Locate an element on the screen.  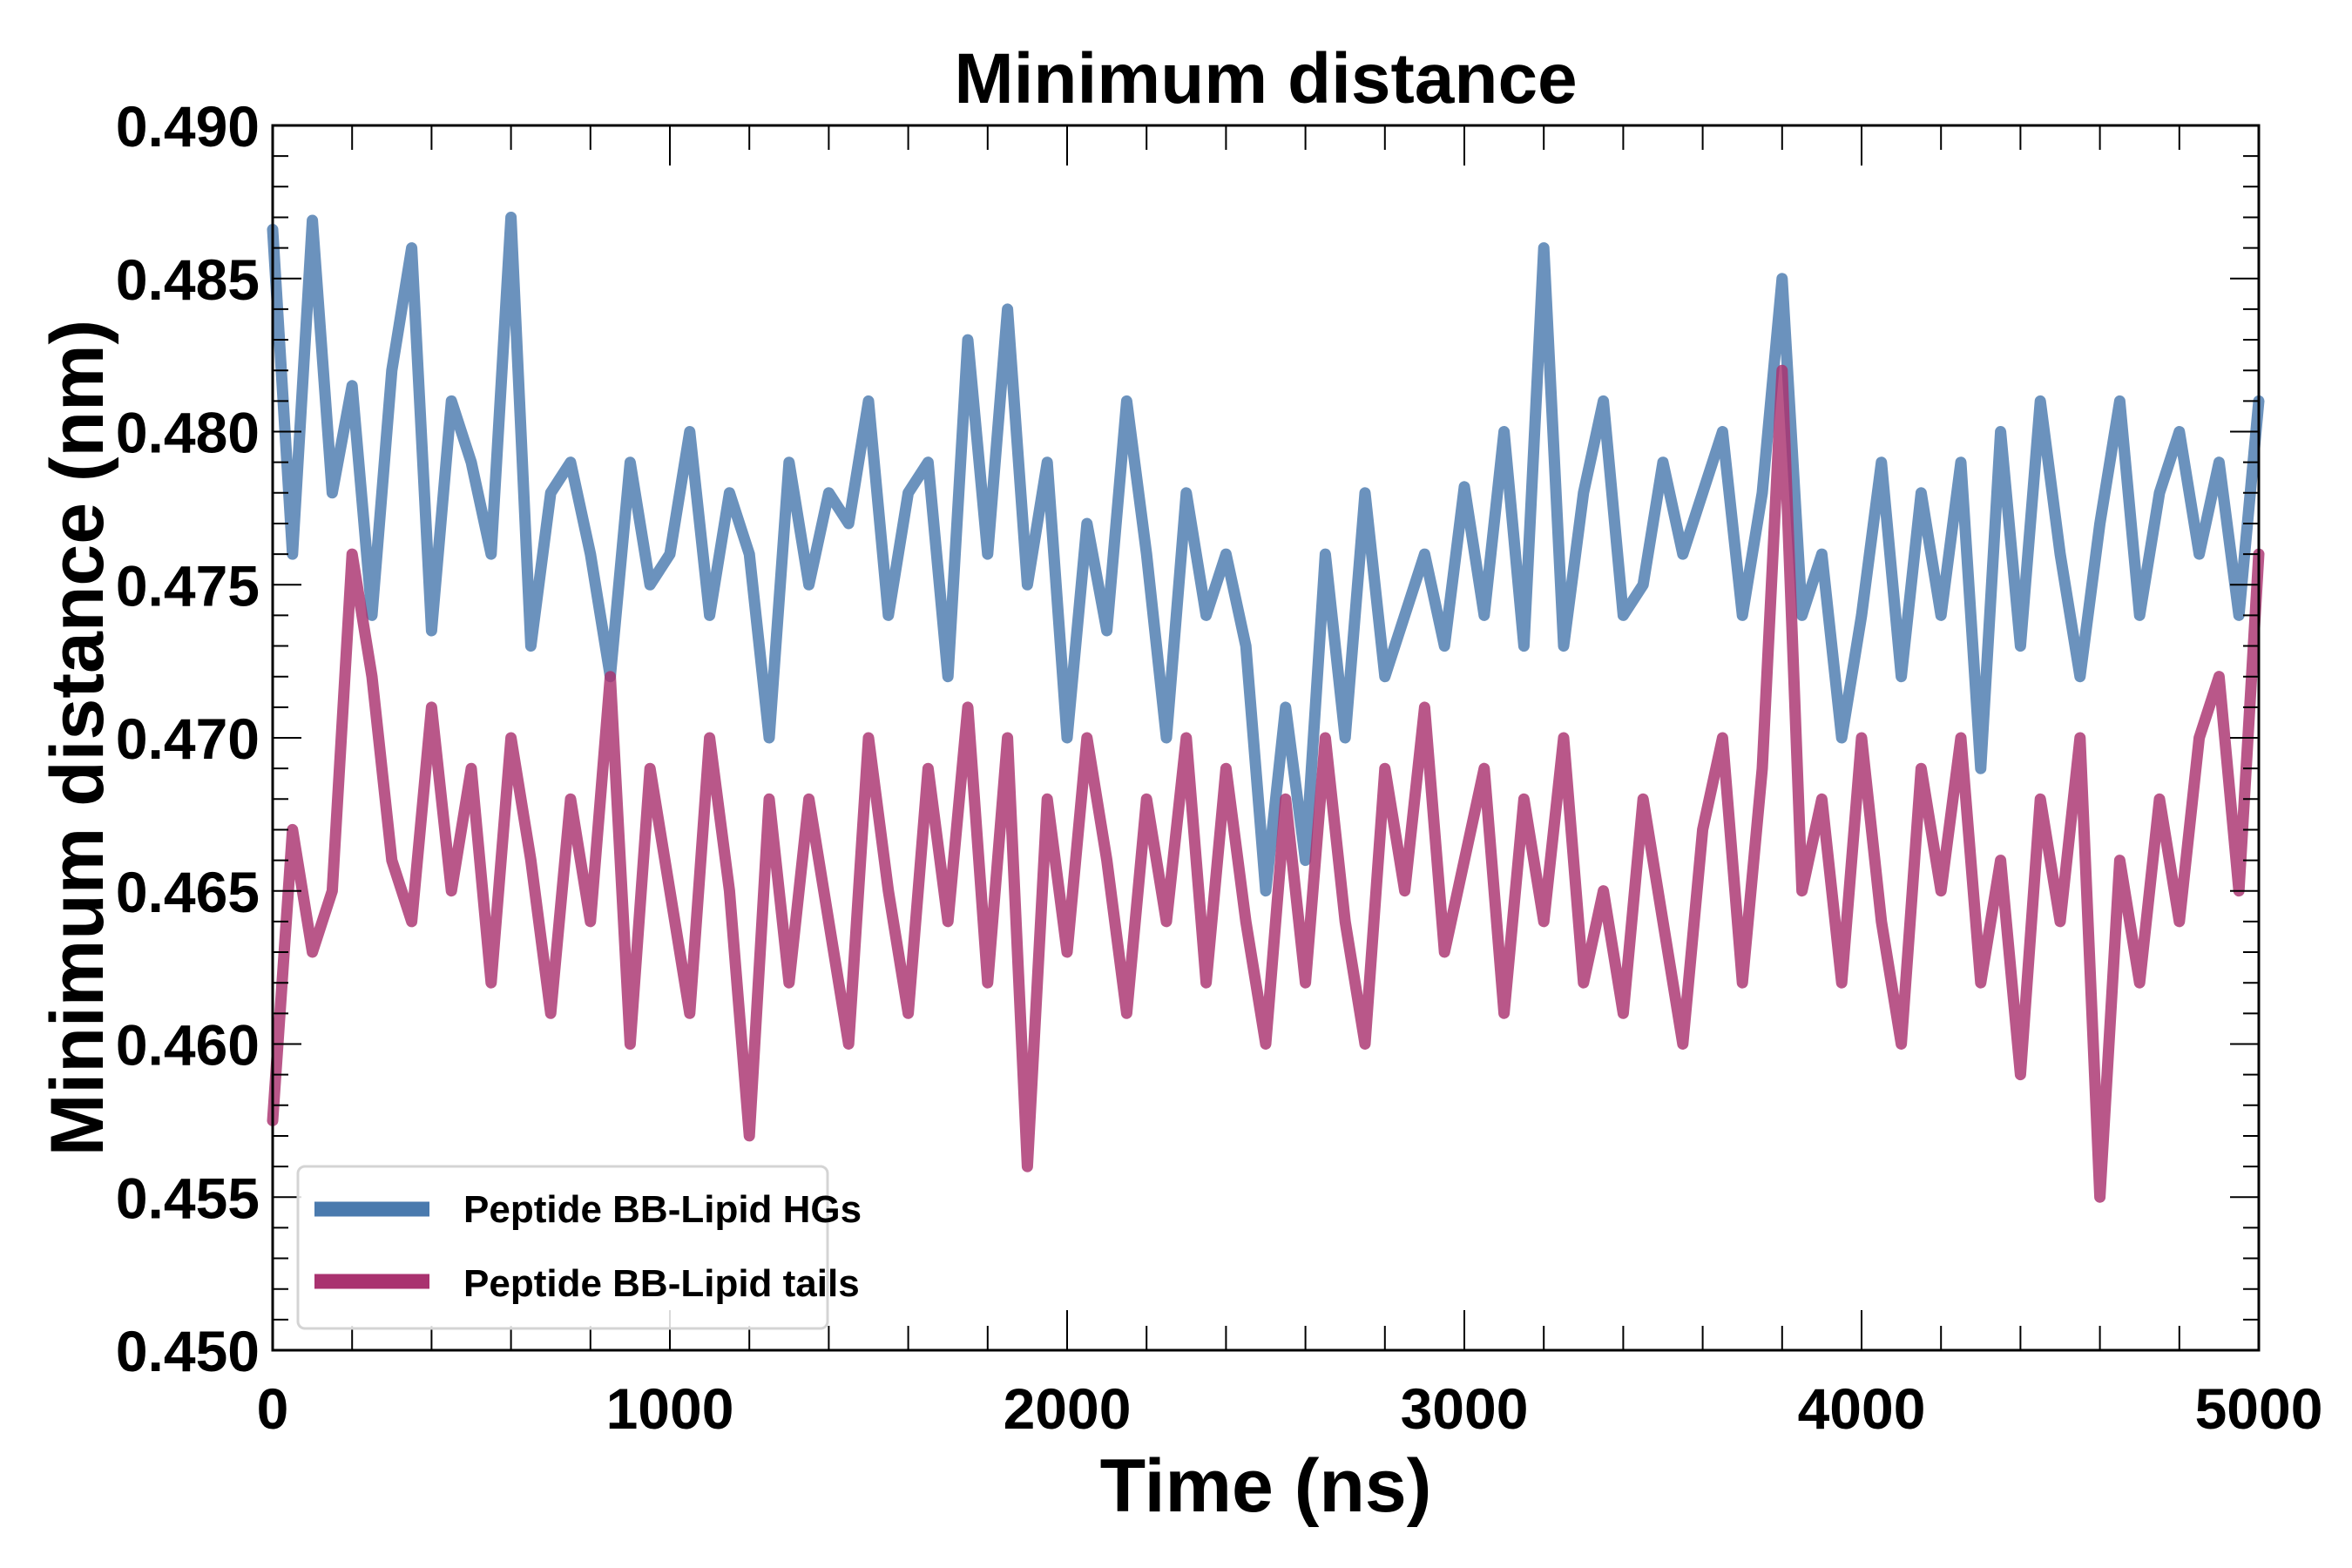
y-tick-label: 0.475 is located at coordinates (188, 585).